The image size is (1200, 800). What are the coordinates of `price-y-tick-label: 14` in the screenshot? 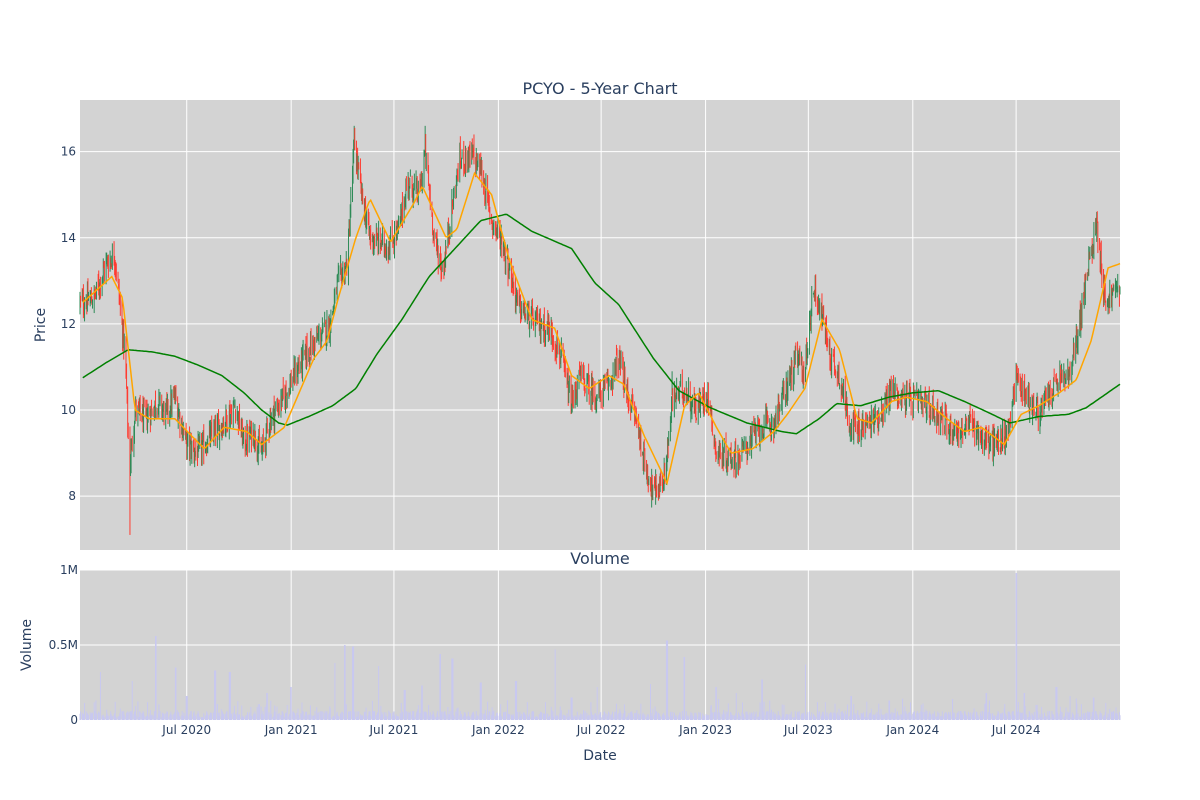 It's located at (68, 238).